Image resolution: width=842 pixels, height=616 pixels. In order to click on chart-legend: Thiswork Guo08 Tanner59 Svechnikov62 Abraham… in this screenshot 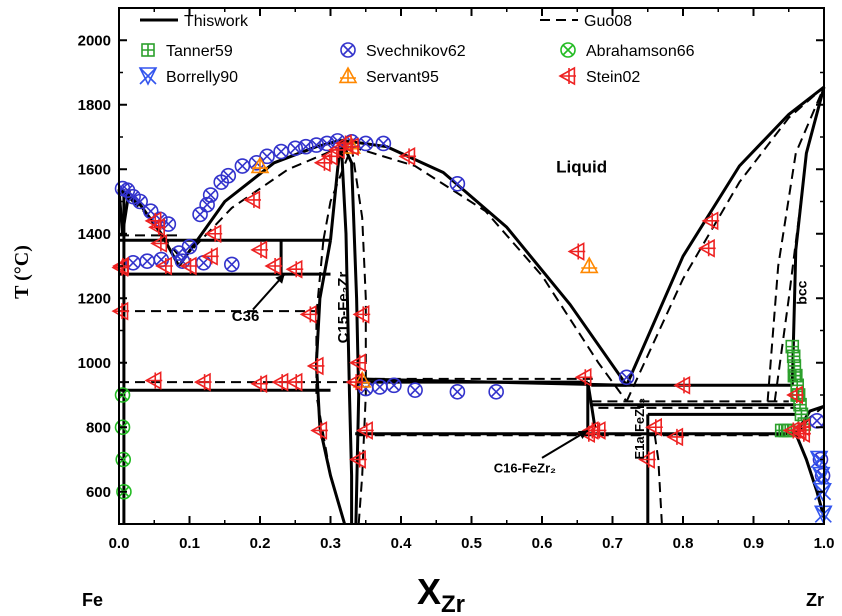, I will do `click(409, 49)`.